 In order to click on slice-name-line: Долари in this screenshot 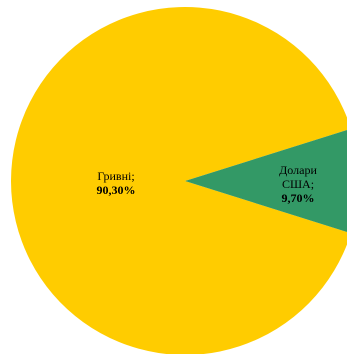, I will do `click(298, 170)`.